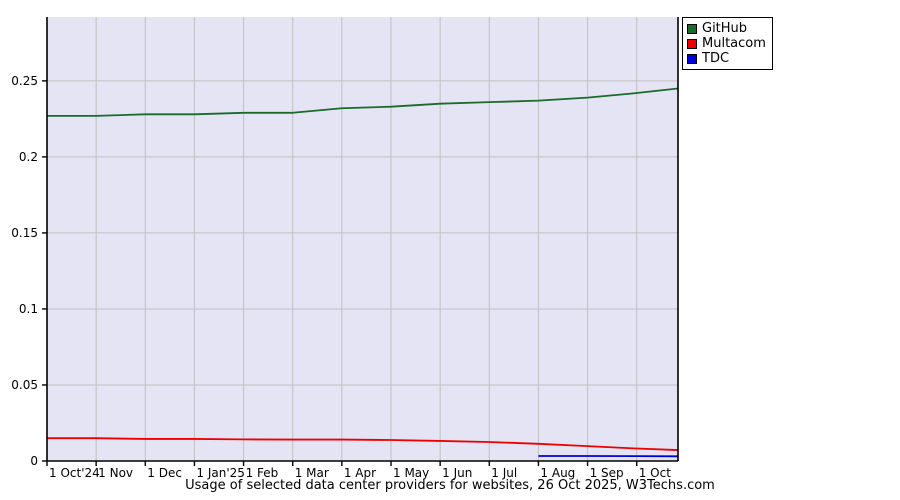  I want to click on y-axis-ticks-group: 0 0.05 0.1 0.15 0.2 0.25, so click(29, 271).